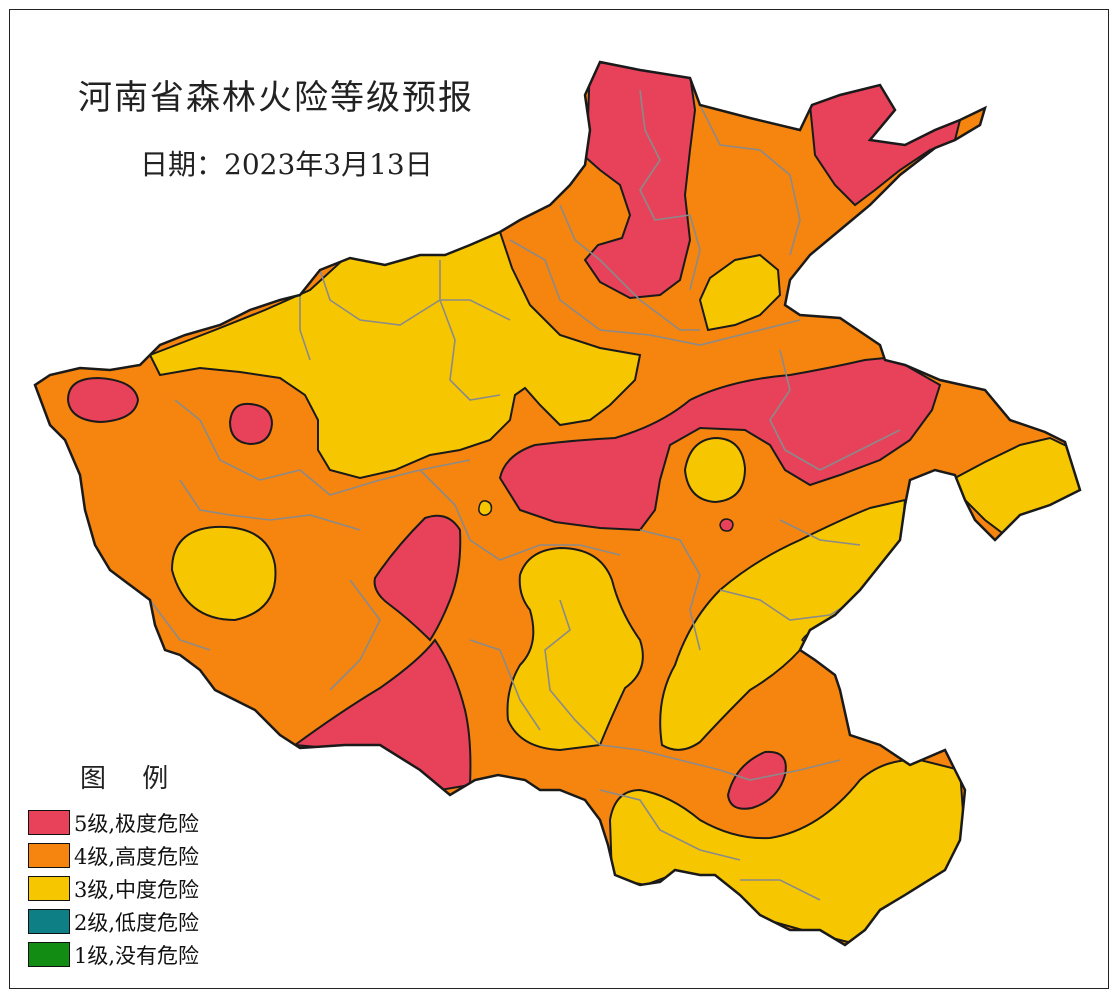  What do you see at coordinates (223, 573) in the screenshot?
I see `zone-level3-west-oval` at bounding box center [223, 573].